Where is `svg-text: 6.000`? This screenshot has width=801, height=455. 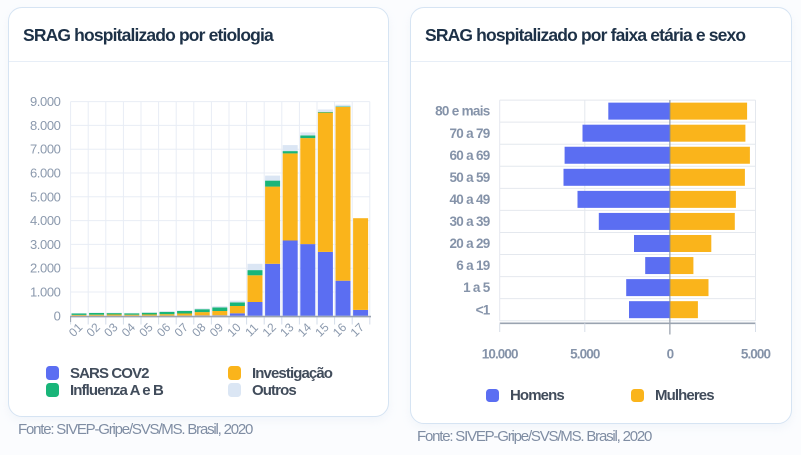 svg-text: 6.000 is located at coordinates (45, 173).